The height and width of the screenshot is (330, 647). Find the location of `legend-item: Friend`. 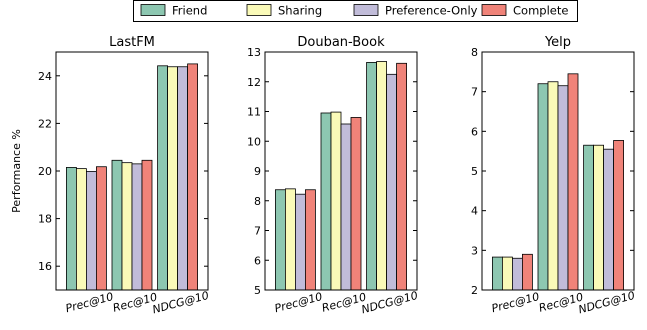

legend-item: Friend is located at coordinates (173, 11).